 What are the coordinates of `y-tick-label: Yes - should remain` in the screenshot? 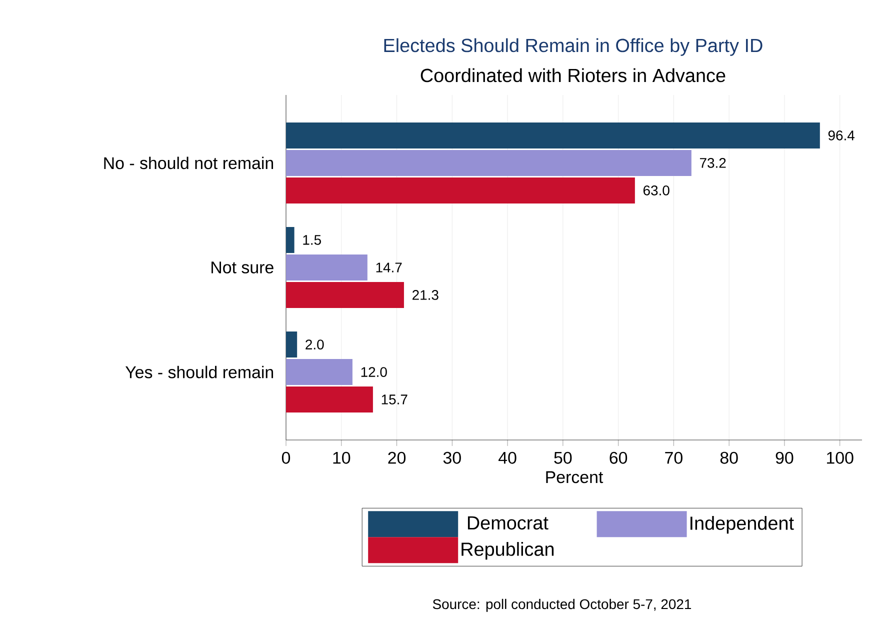 It's located at (199, 372).